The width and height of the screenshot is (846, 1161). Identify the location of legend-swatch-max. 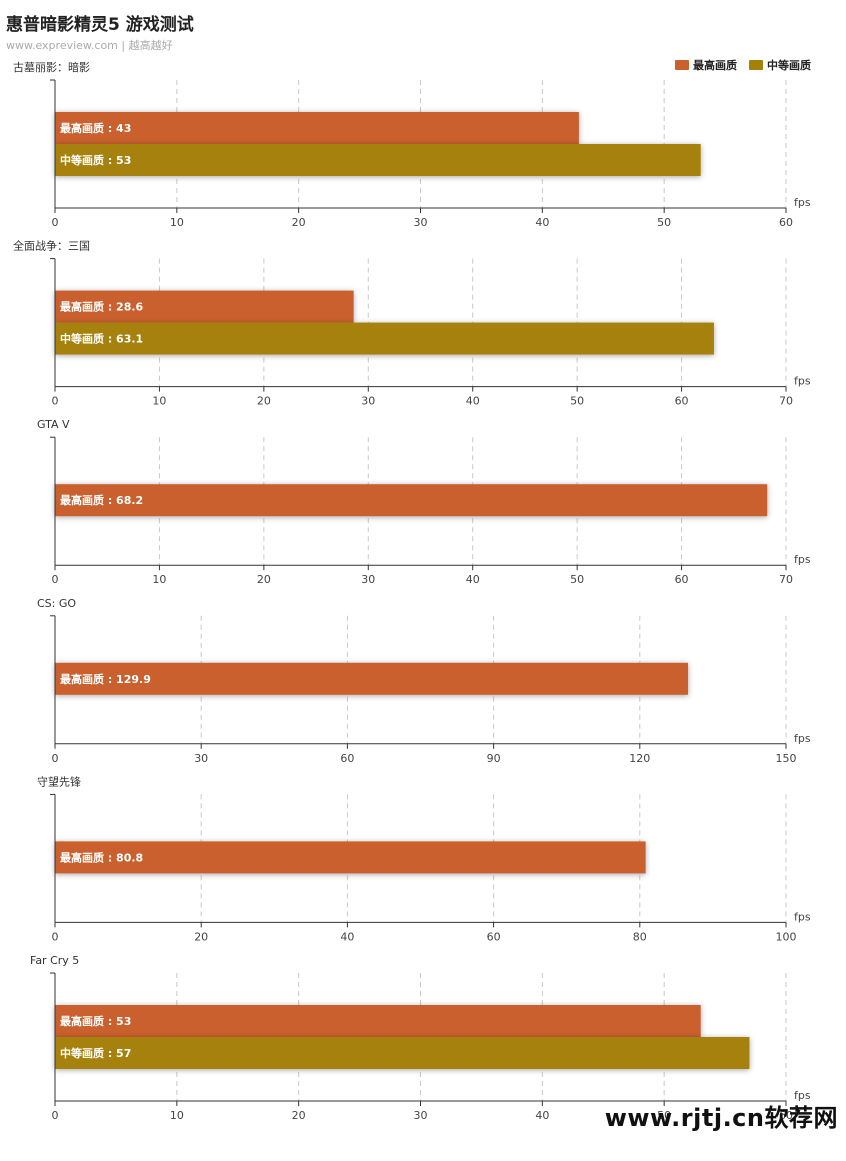
(682, 65).